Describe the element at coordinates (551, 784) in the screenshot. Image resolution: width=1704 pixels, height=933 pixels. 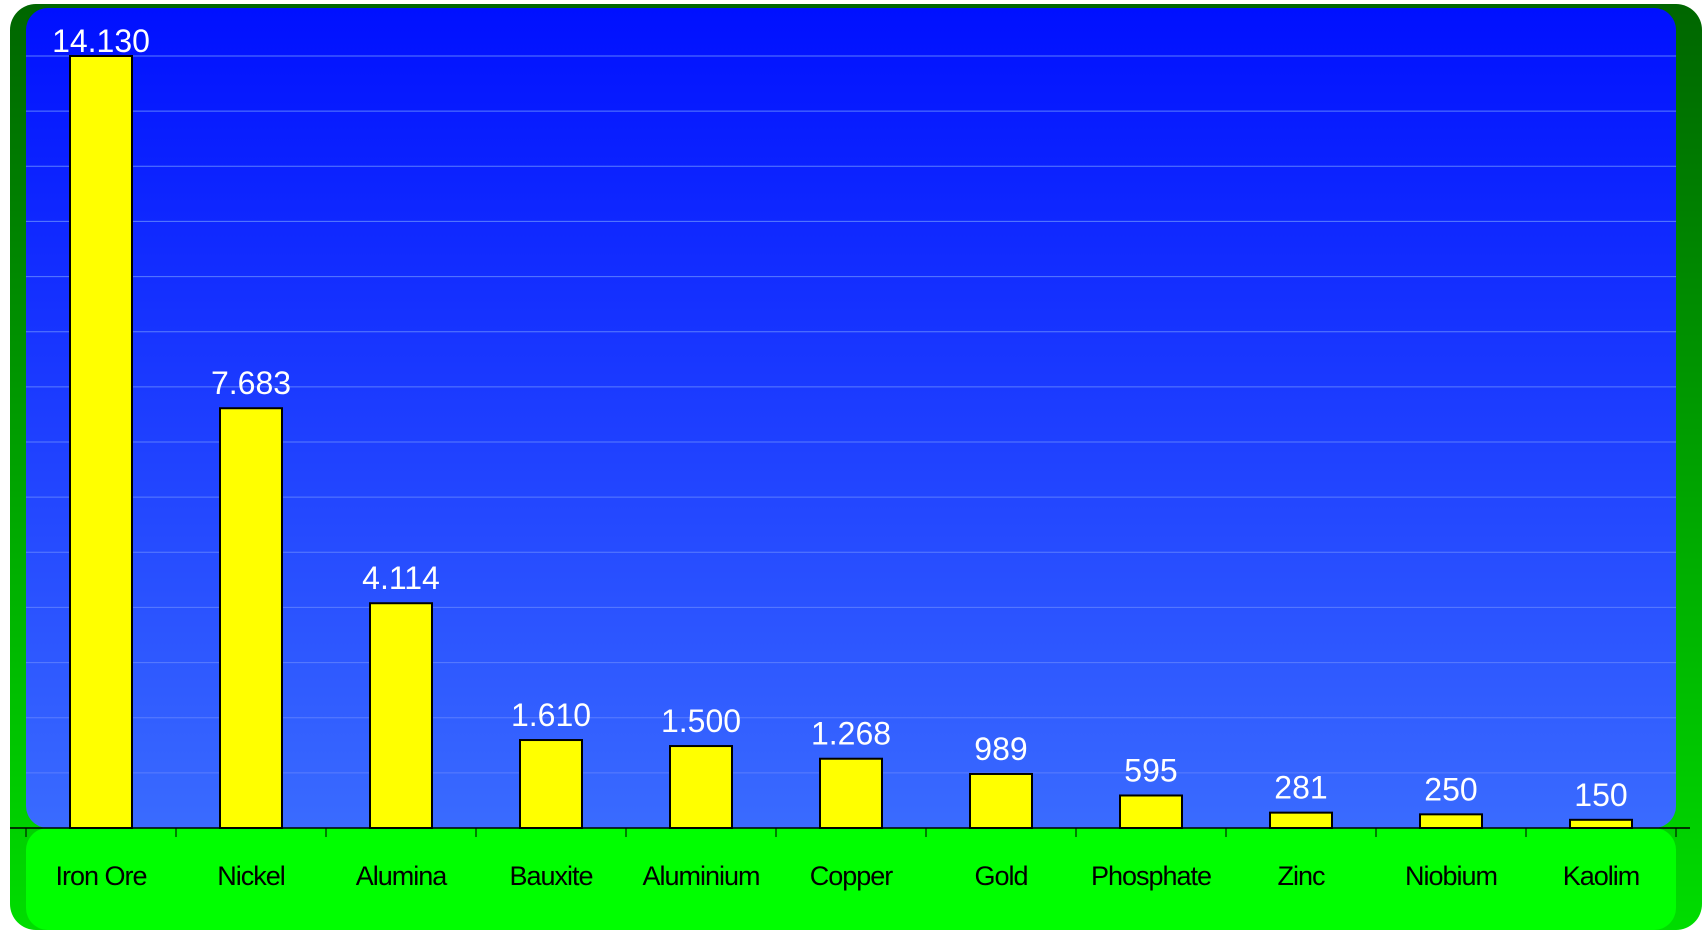
I see `bar-bauxite` at that location.